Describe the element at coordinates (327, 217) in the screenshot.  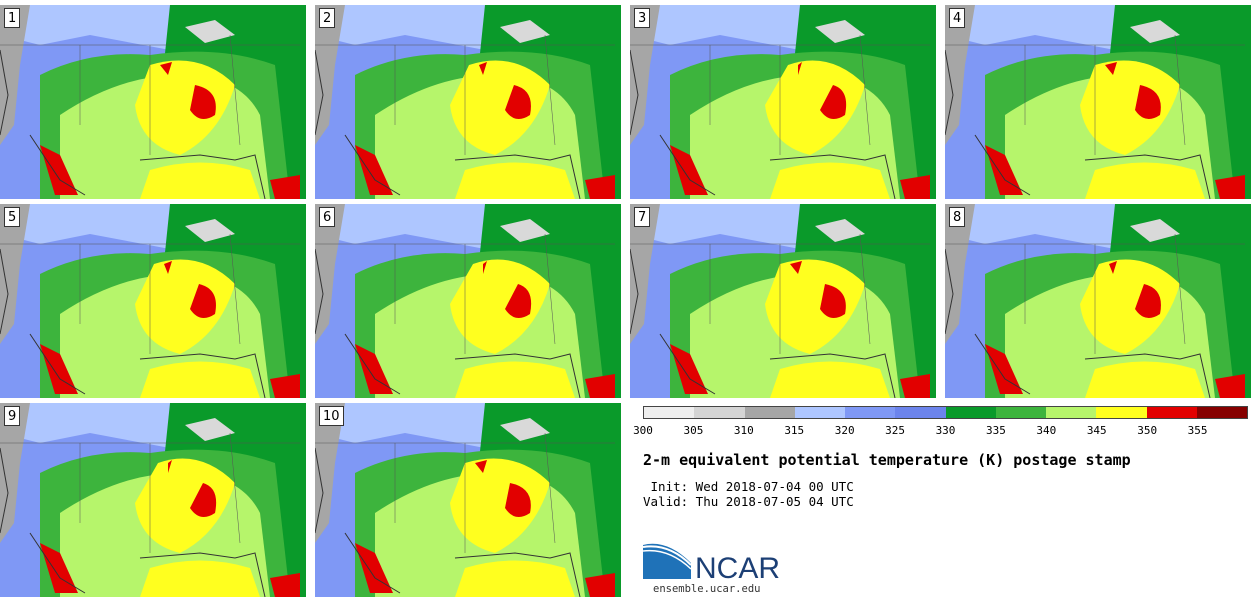
I see `member-number: 6` at that location.